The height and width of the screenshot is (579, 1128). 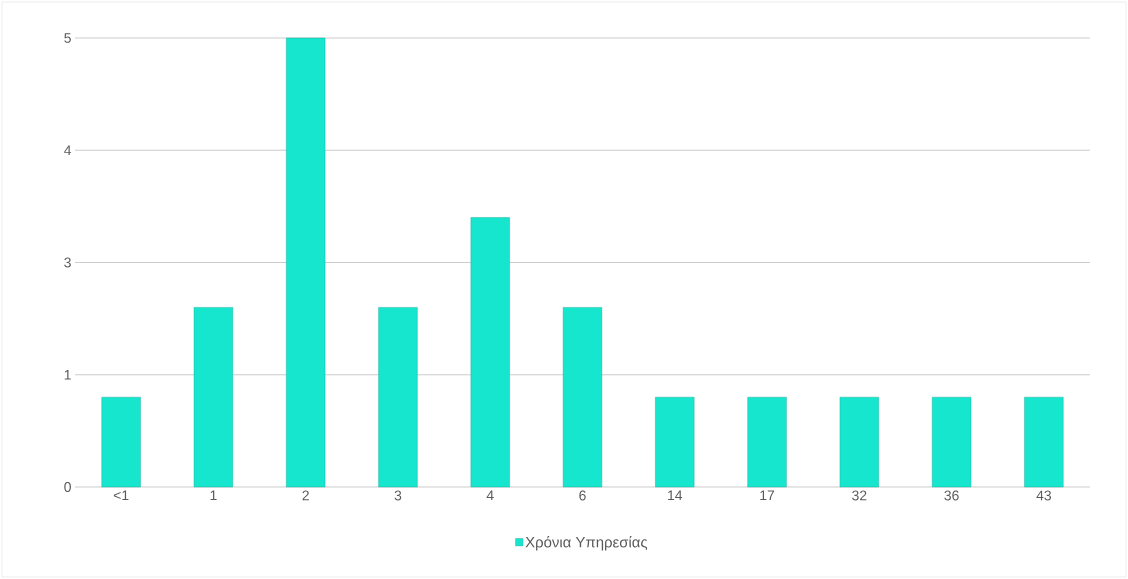 I want to click on x-tick-label: 3, so click(x=398, y=495).